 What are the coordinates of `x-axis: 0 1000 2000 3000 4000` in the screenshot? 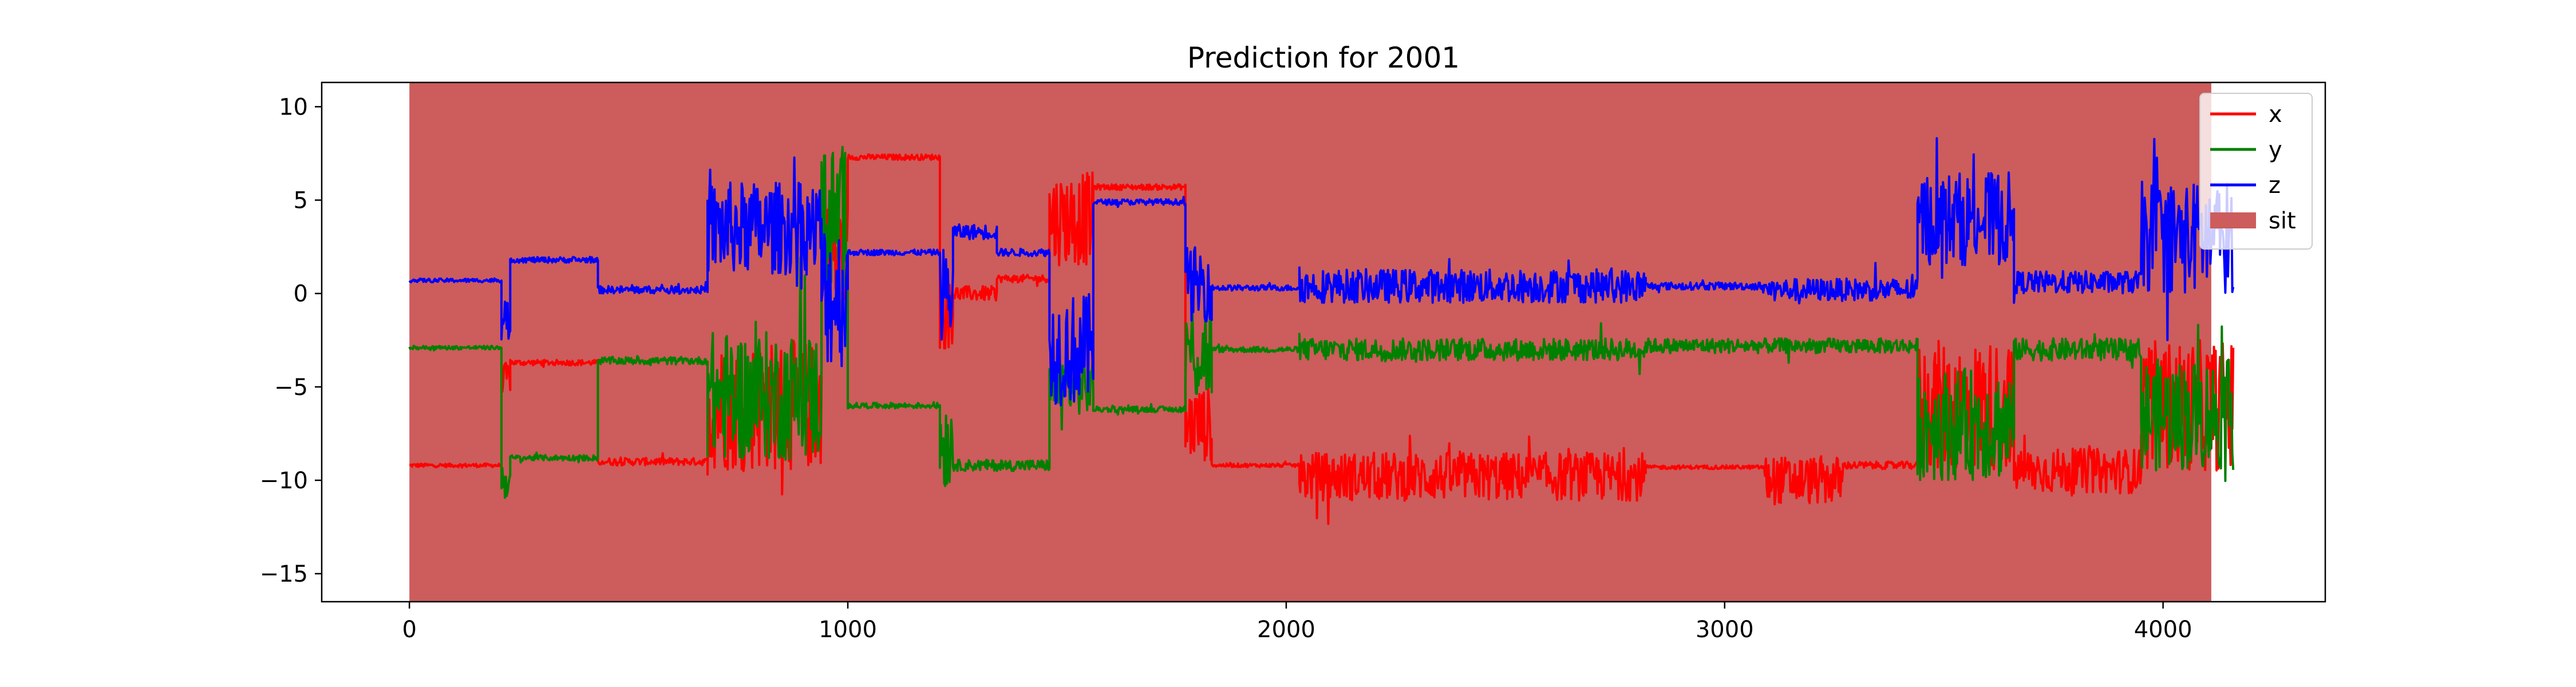 It's located at (1297, 623).